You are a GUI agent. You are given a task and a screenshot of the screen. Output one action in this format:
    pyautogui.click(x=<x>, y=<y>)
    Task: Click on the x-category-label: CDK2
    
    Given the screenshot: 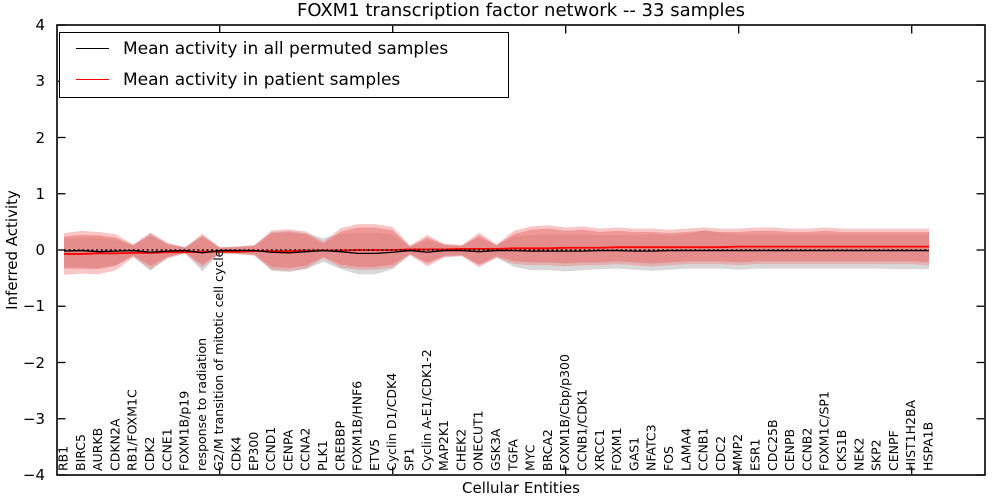 What is the action you would take?
    pyautogui.click(x=149, y=453)
    